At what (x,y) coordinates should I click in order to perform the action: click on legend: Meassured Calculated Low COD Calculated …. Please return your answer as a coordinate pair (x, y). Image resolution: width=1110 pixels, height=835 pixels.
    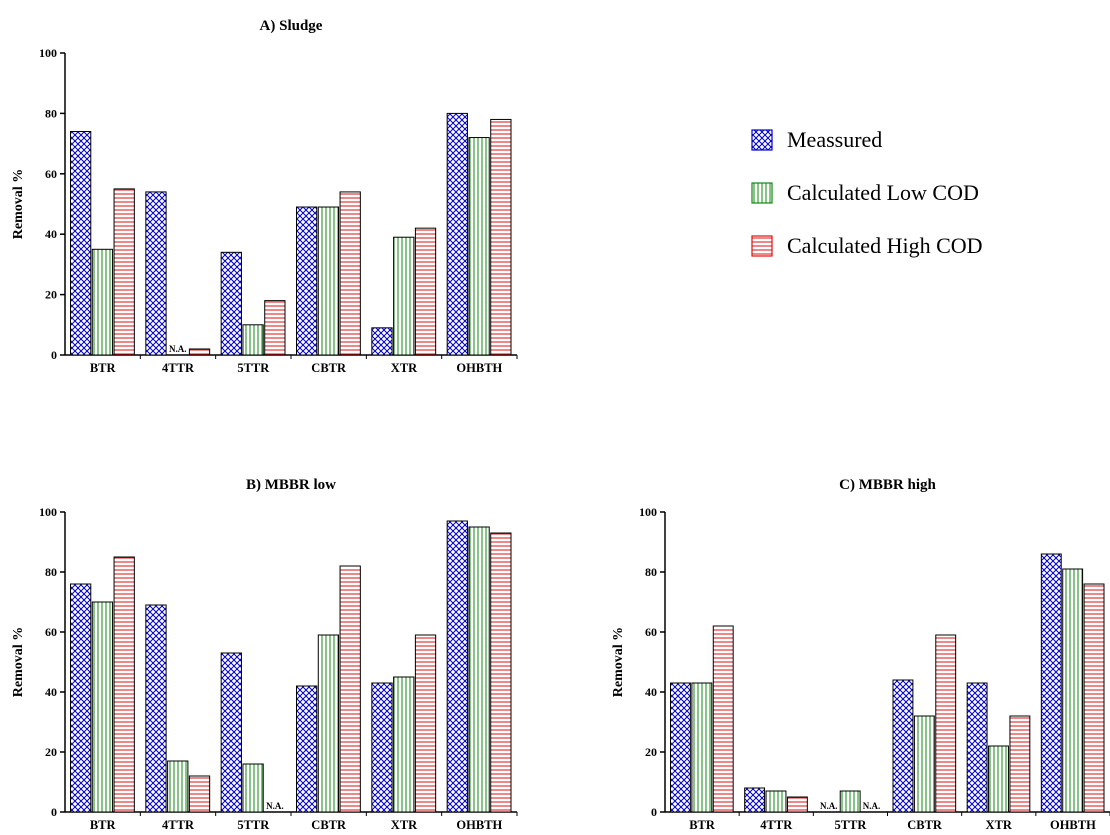
    Looking at the image, I should click on (867, 192).